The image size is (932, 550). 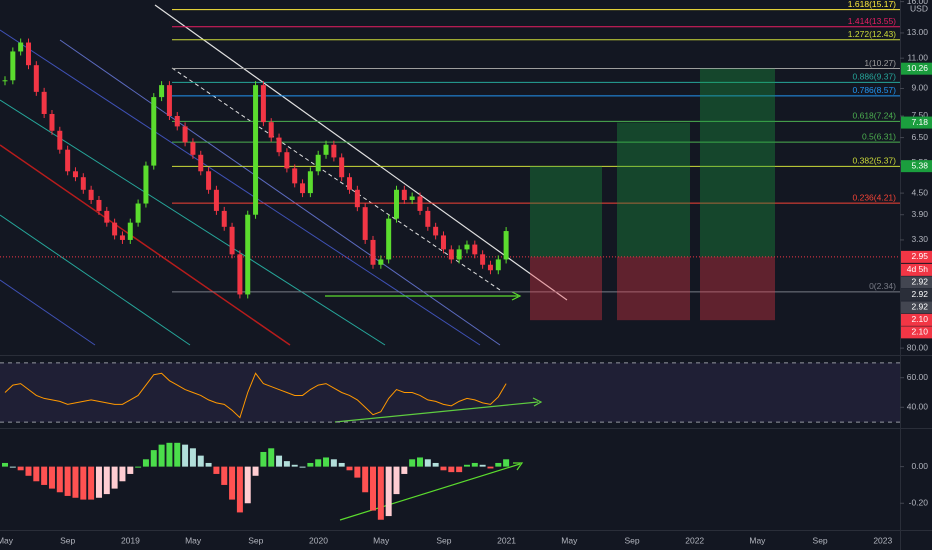 What do you see at coordinates (875, 161) in the screenshot?
I see `fib-label: 0.382(5.37)` at bounding box center [875, 161].